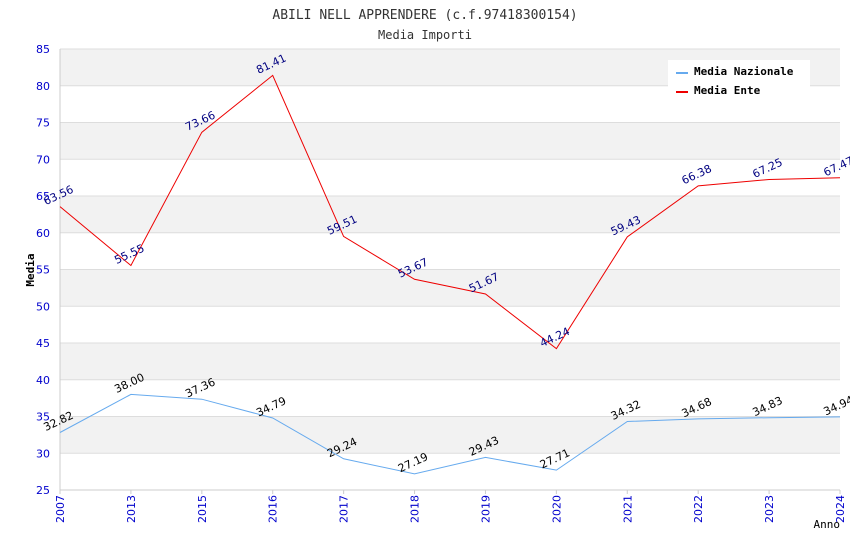 The width and height of the screenshot is (850, 550). Describe the element at coordinates (769, 509) in the screenshot. I see `x-tick-label: 2023` at that location.